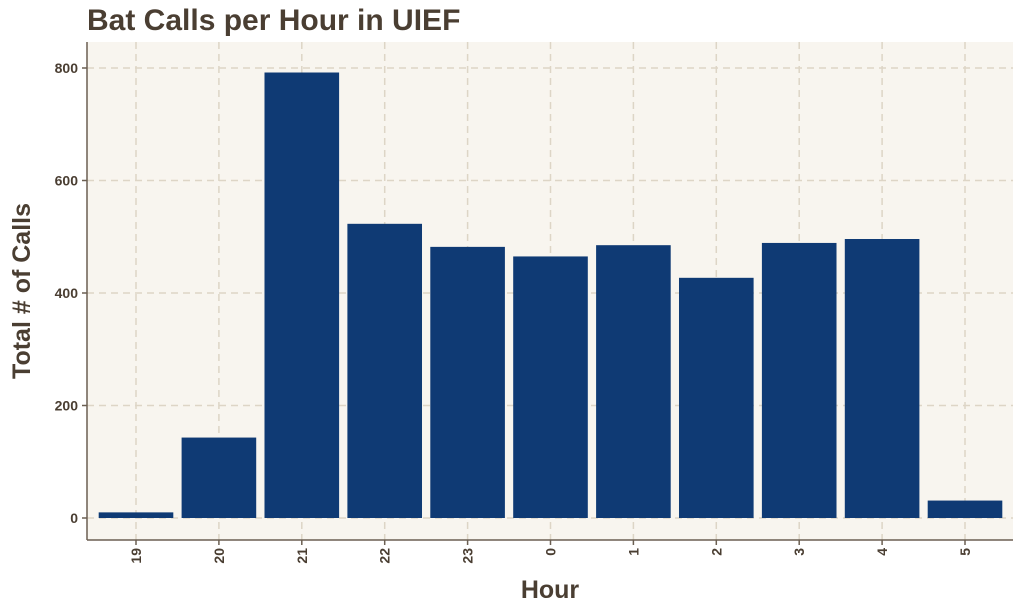  What do you see at coordinates (219, 556) in the screenshot?
I see `x-tick-label: 20` at bounding box center [219, 556].